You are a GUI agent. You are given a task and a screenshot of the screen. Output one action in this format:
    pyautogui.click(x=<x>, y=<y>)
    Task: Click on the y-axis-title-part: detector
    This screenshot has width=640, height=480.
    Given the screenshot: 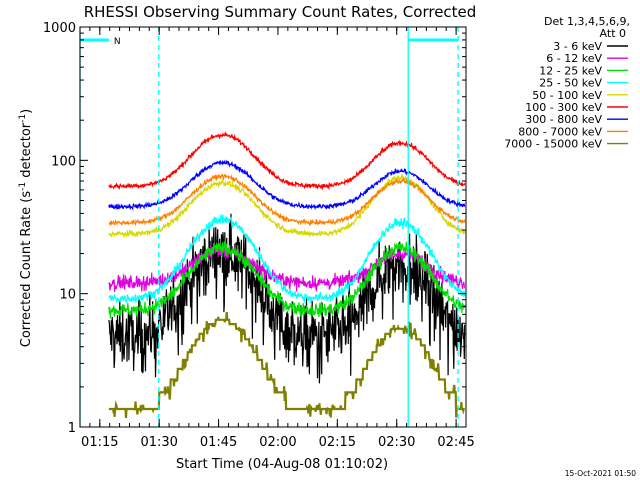 What is the action you would take?
    pyautogui.click(x=26, y=152)
    